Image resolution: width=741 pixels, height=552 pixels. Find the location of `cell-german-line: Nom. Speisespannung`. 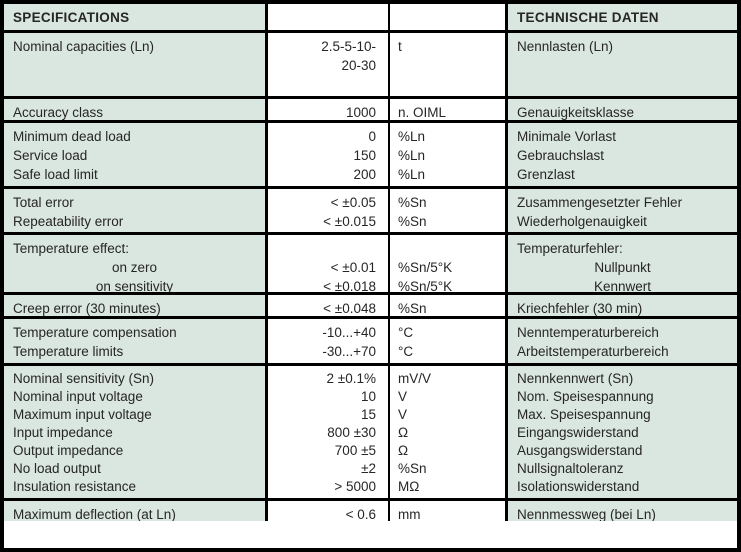

cell-german-line: Nom. Speisespannung is located at coordinates (585, 396).